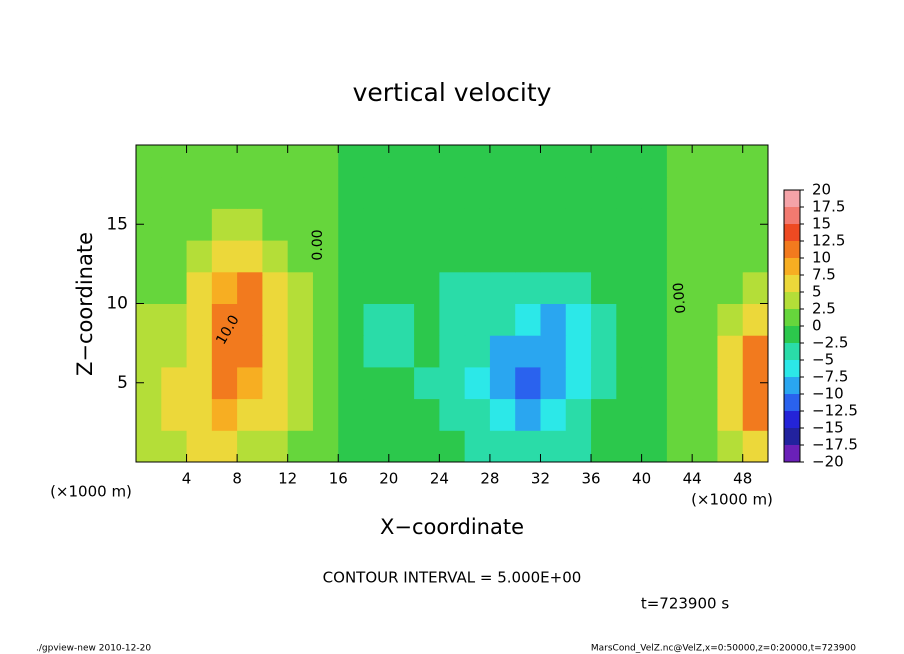  Describe the element at coordinates (388, 479) in the screenshot. I see `x-tick-label: 20` at that location.